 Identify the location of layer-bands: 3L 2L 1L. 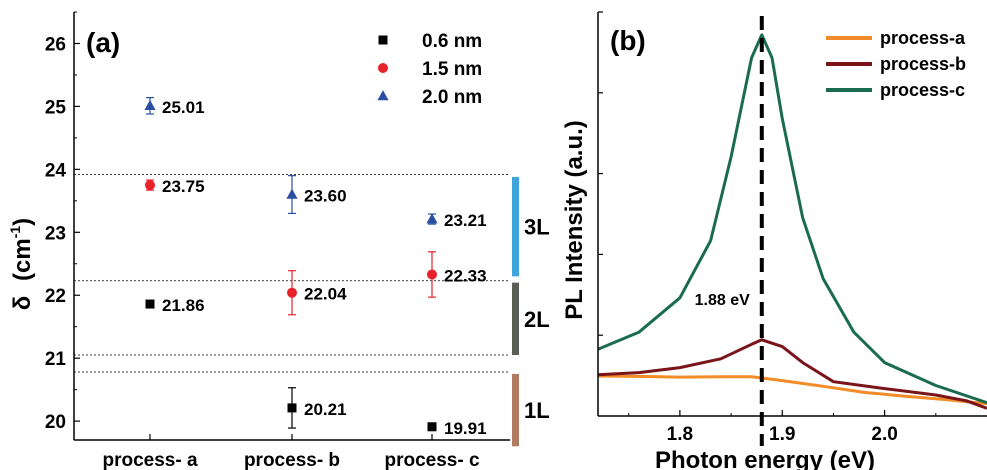
(531, 311).